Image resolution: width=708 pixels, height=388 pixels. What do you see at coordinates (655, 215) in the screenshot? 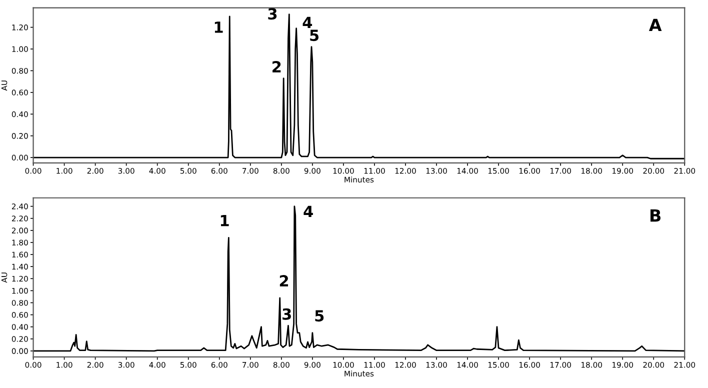
I see `annotation: B` at bounding box center [655, 215].